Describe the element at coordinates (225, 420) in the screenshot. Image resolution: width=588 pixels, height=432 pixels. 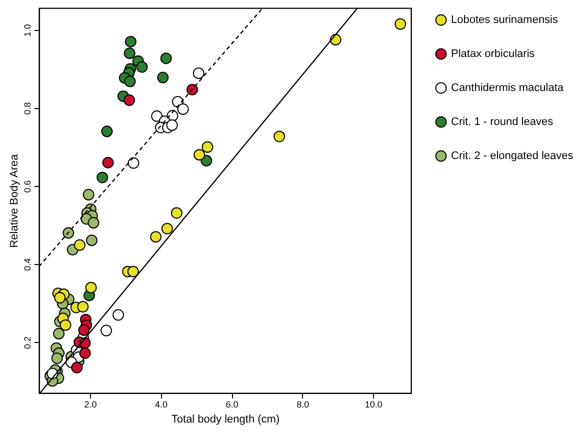
I see `x-axis-title: Total body length (cm)` at that location.